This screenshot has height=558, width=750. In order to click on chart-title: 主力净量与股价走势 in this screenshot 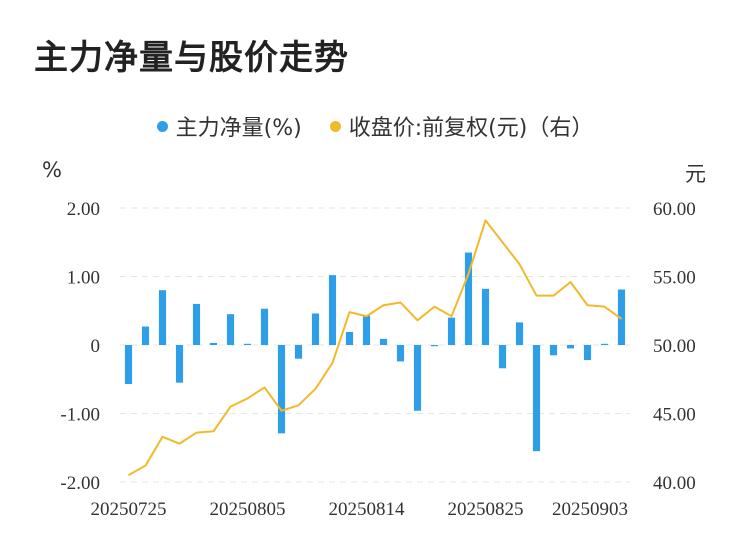, I will do `click(191, 58)`.